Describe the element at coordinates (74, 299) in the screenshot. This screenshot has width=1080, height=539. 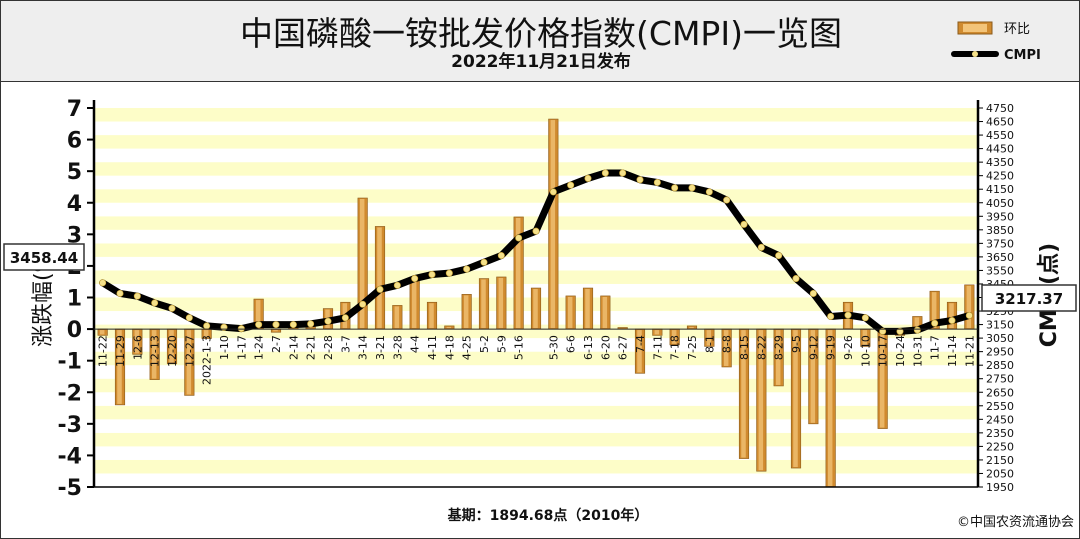
I see `left-tick-label: 1` at that location.